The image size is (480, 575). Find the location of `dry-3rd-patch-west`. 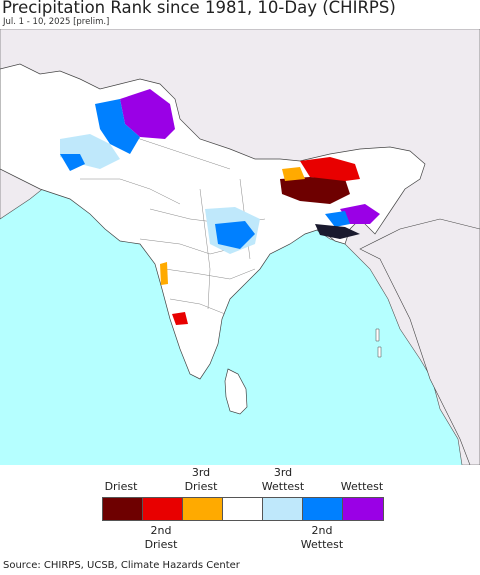

dry-3rd-patch-west is located at coordinates (164, 273).